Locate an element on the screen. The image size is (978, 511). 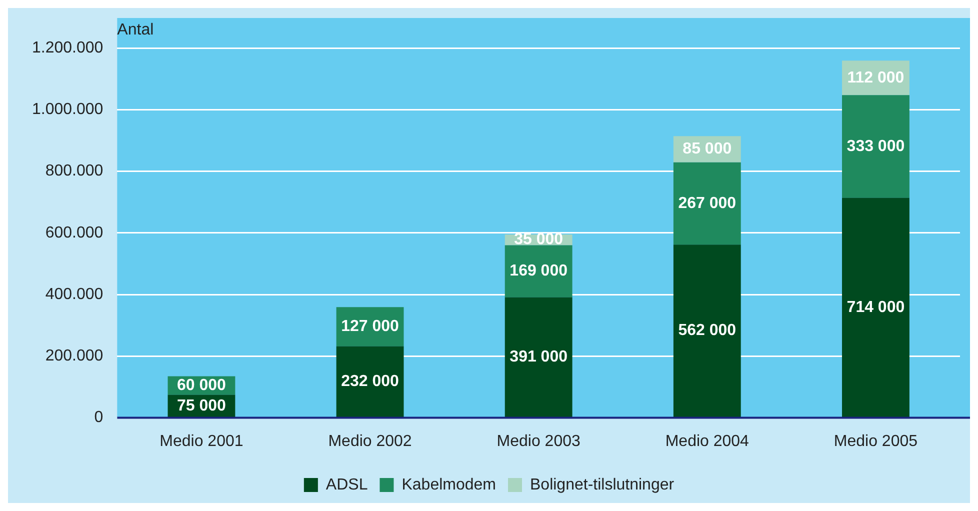
data-label: 267 000 is located at coordinates (707, 203).